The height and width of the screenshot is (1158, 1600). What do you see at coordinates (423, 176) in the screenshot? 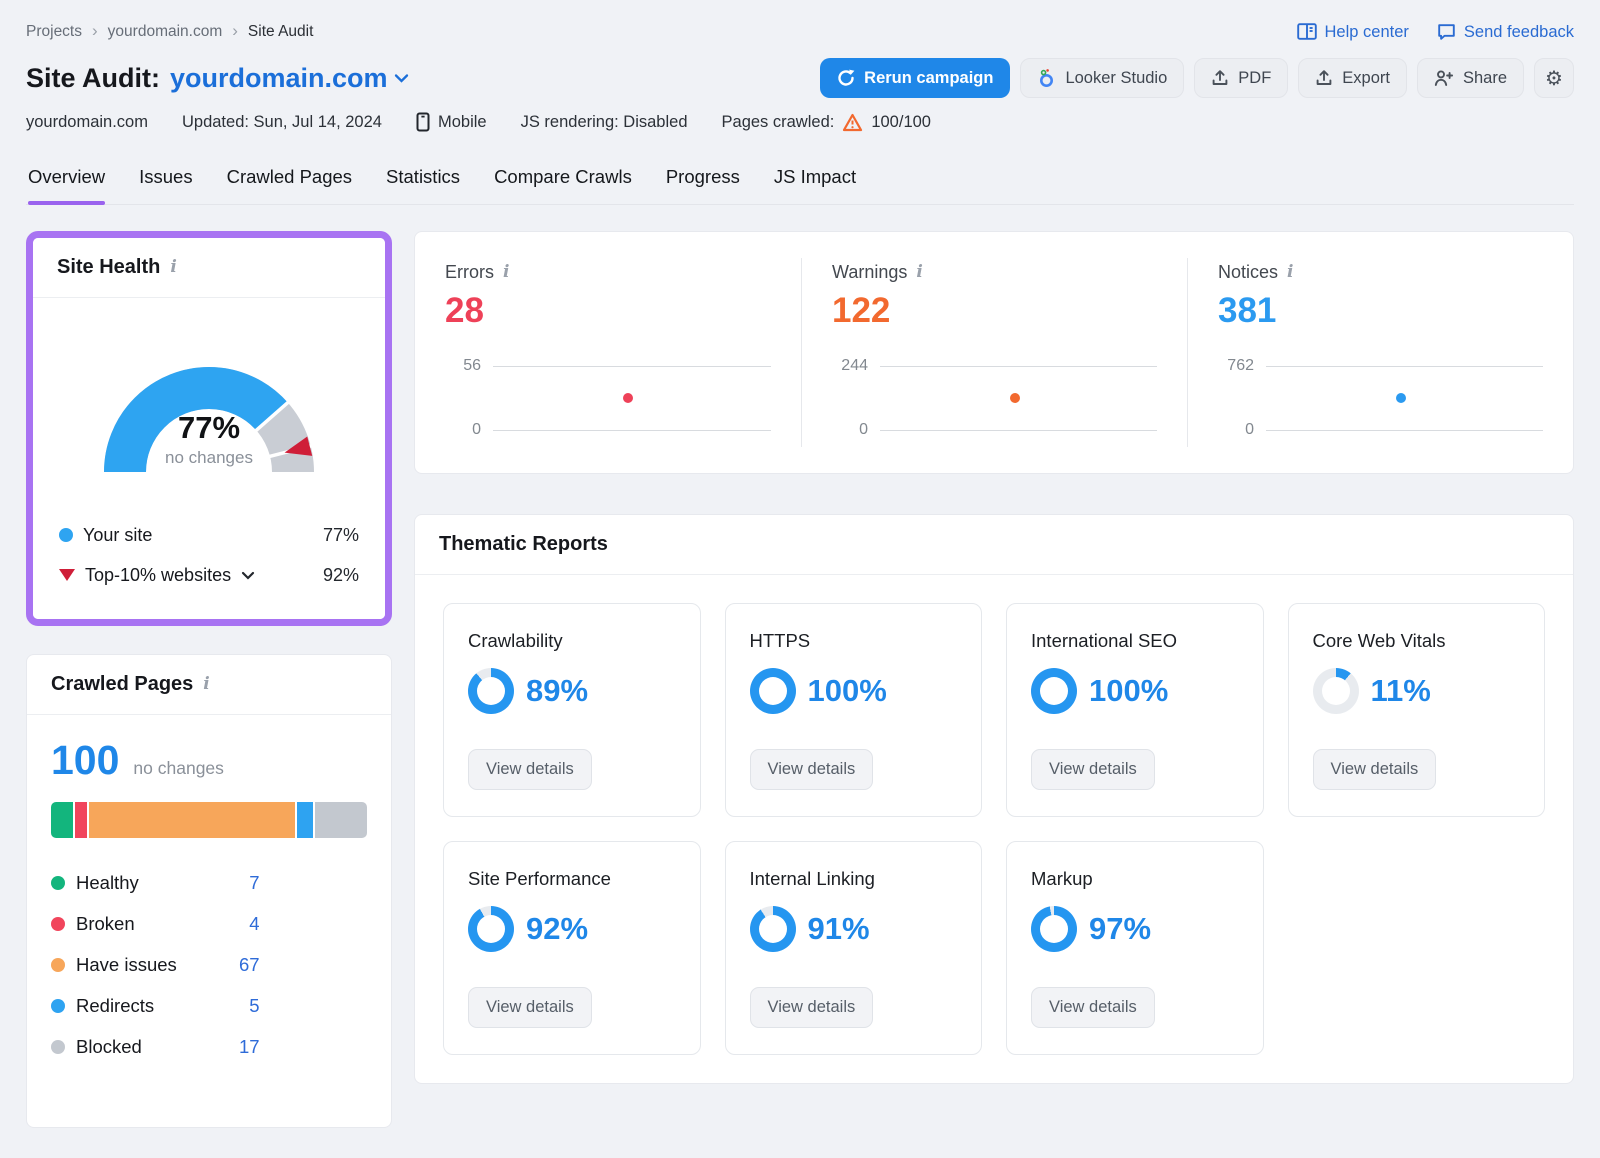
I see `tab-statistics: Statistics` at bounding box center [423, 176].